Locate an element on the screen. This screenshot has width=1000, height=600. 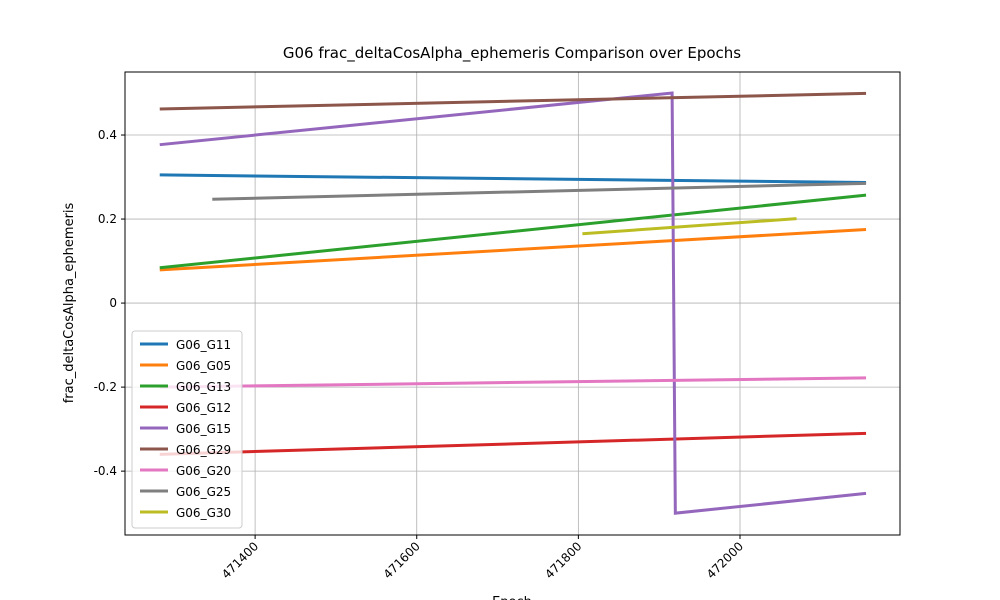
legend-label: G06_G30 is located at coordinates (203, 513).